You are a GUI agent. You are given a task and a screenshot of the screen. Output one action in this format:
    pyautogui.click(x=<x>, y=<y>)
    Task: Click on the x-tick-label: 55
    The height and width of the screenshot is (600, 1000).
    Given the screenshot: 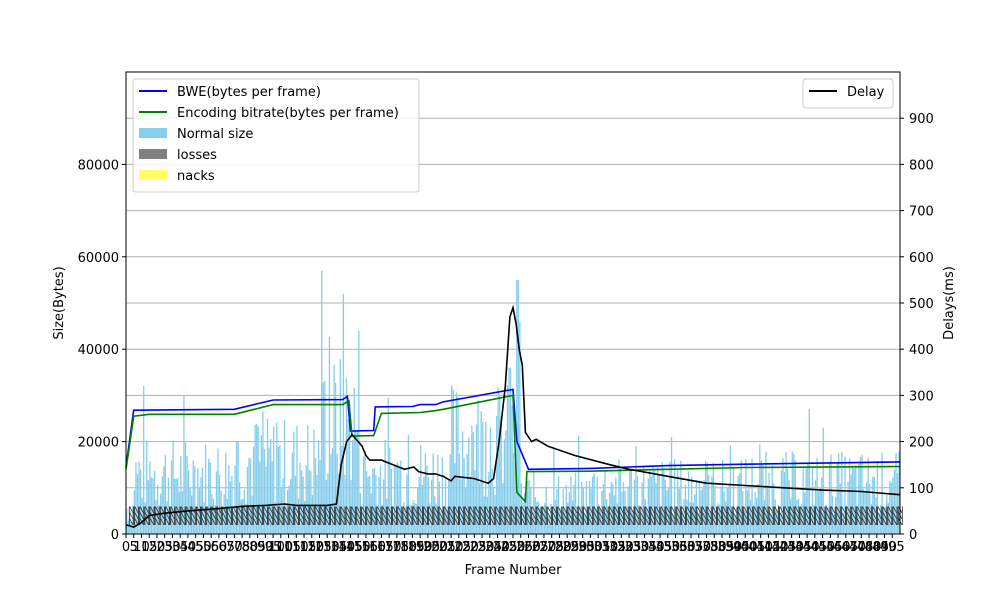 What is the action you would take?
    pyautogui.click(x=211, y=547)
    